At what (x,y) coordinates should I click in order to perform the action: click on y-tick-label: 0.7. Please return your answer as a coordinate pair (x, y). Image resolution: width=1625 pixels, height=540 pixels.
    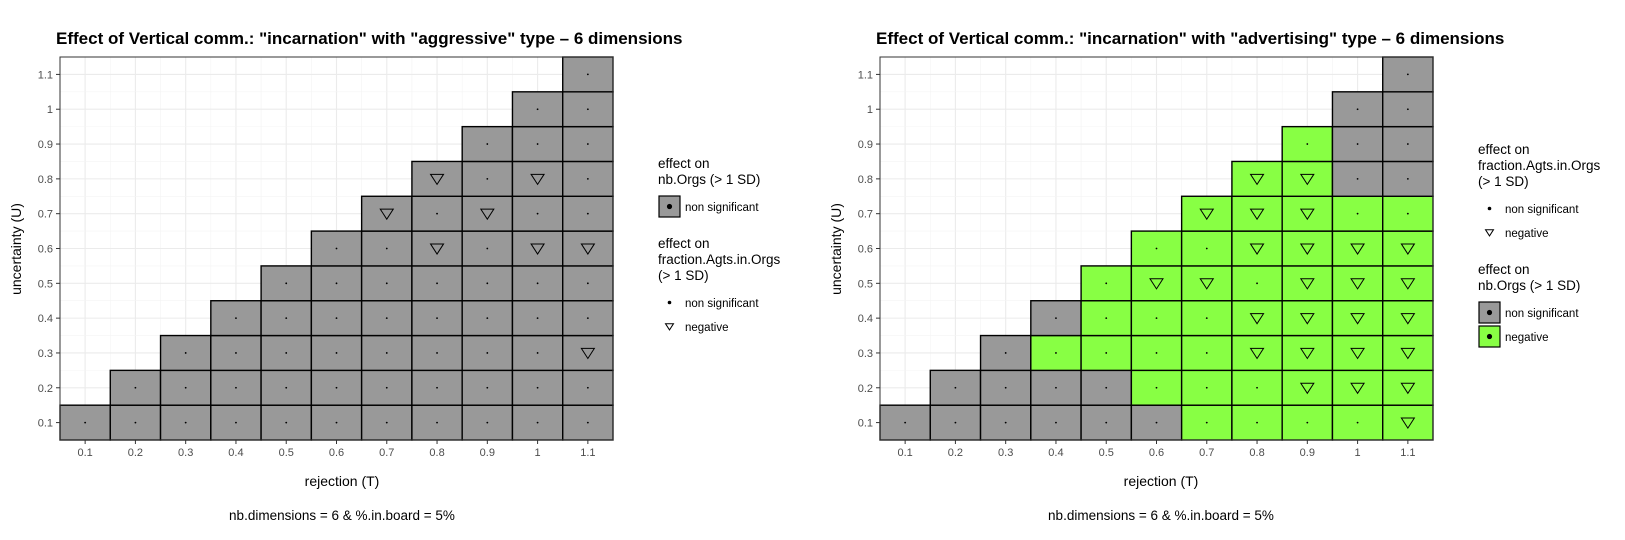
    Looking at the image, I should click on (865, 215).